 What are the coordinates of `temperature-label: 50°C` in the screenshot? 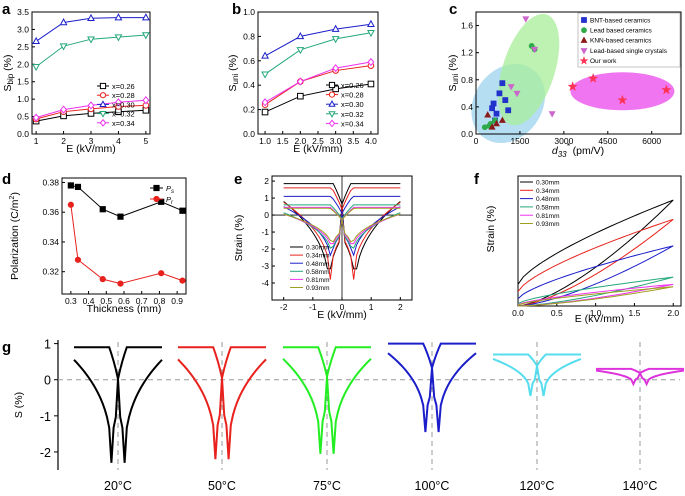 It's located at (222, 486).